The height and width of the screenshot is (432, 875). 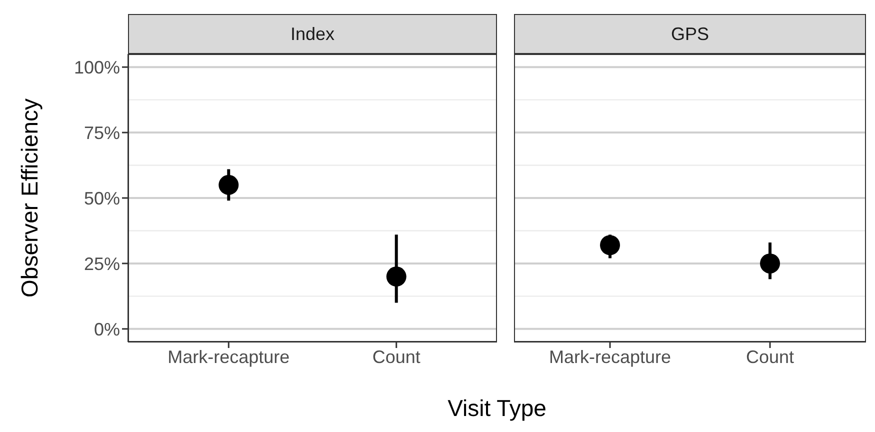 What do you see at coordinates (30, 198) in the screenshot?
I see `y-axis-title: Observer Efficiency` at bounding box center [30, 198].